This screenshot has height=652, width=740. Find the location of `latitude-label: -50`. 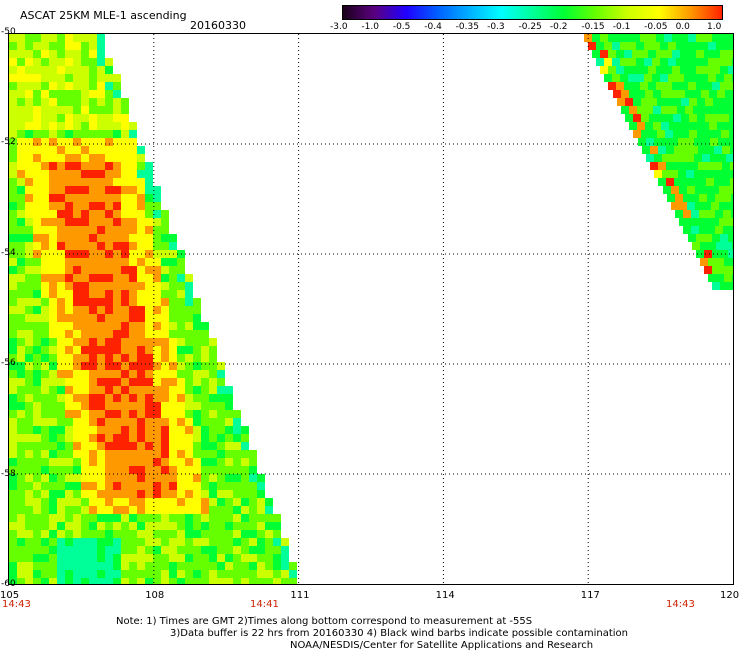

latitude-label: -50 is located at coordinates (8, 32).